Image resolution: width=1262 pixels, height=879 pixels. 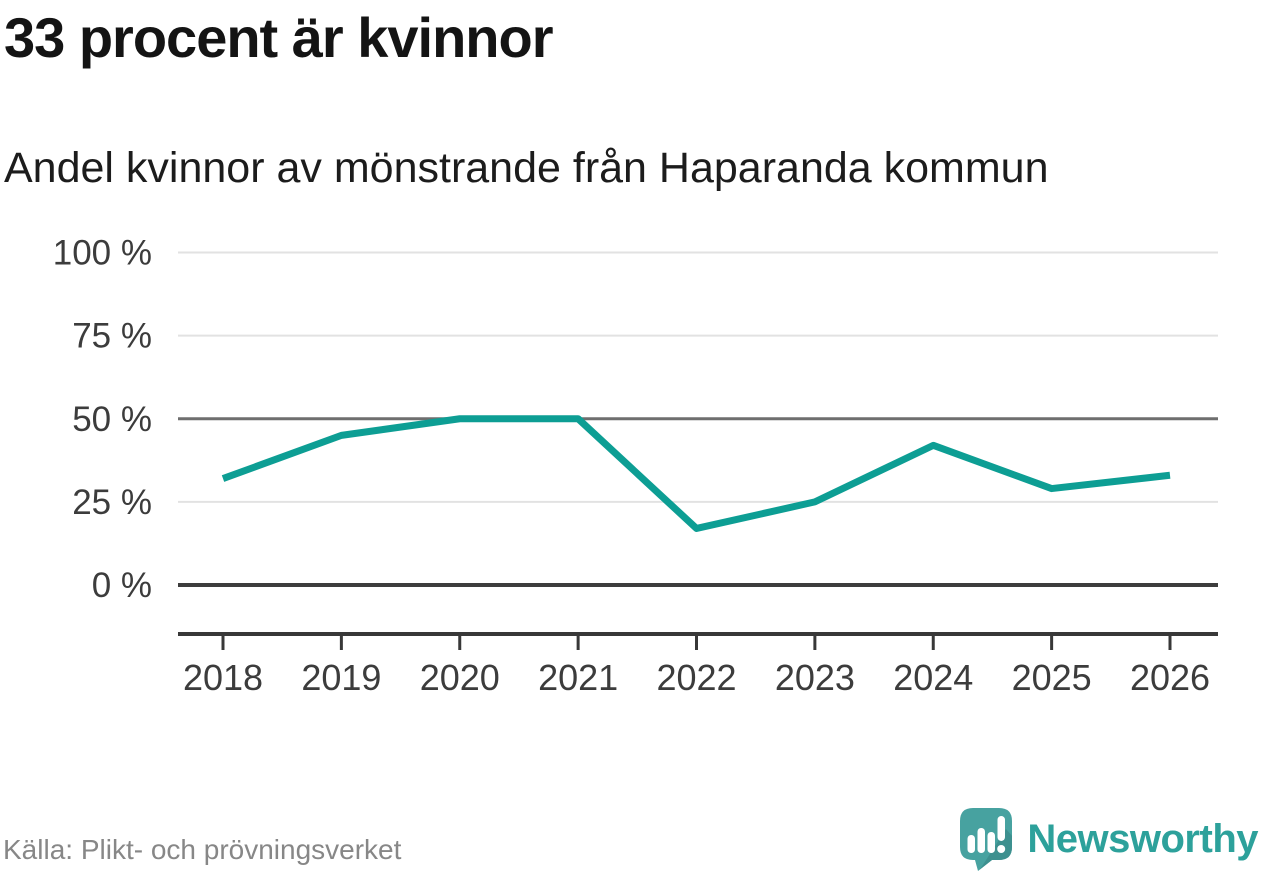 What do you see at coordinates (112, 502) in the screenshot?
I see `y-tick-label: 25 %` at bounding box center [112, 502].